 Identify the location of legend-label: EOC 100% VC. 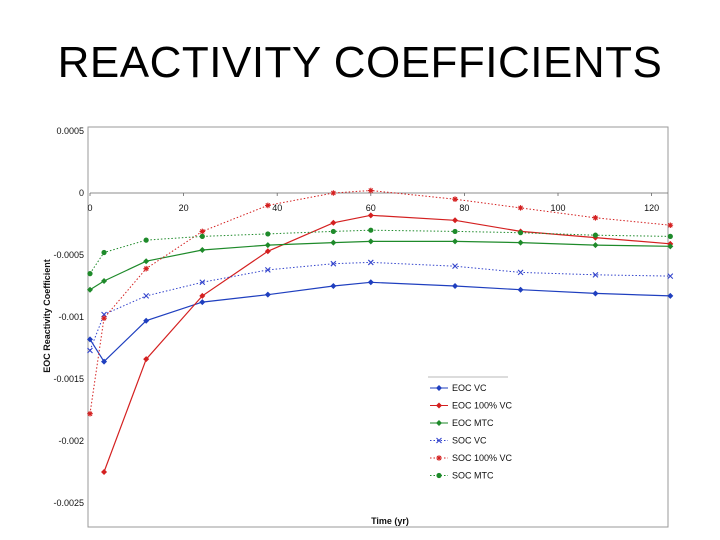
(482, 406).